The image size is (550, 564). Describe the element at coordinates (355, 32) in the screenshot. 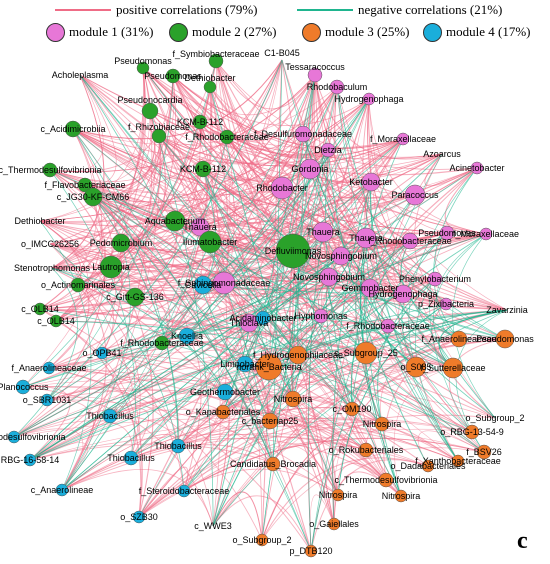

I see `module-legend-3: module 3 (25%)` at that location.